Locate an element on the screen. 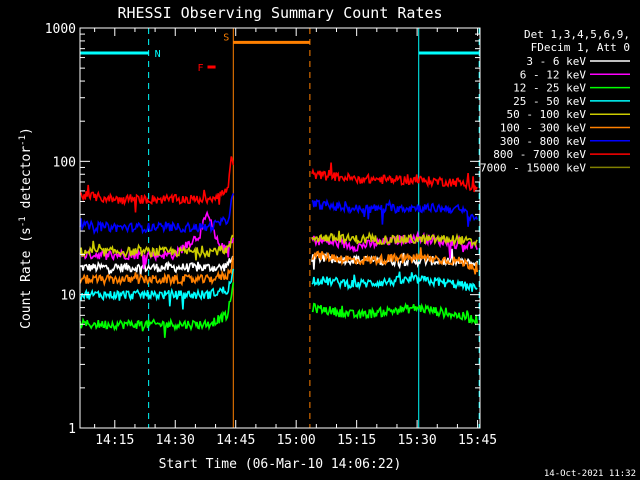 The width and height of the screenshot is (640, 480). legend-label: 6 - 12 keV is located at coordinates (553, 74).